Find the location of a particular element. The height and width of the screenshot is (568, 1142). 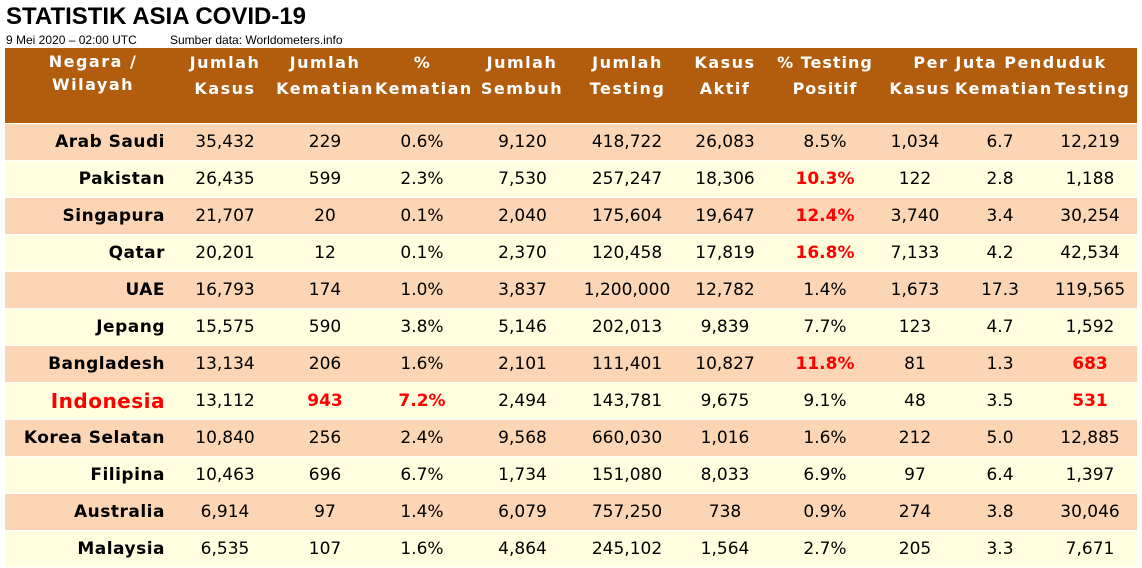

page-title: STATISTIK ASIA COVID-19 is located at coordinates (156, 16).